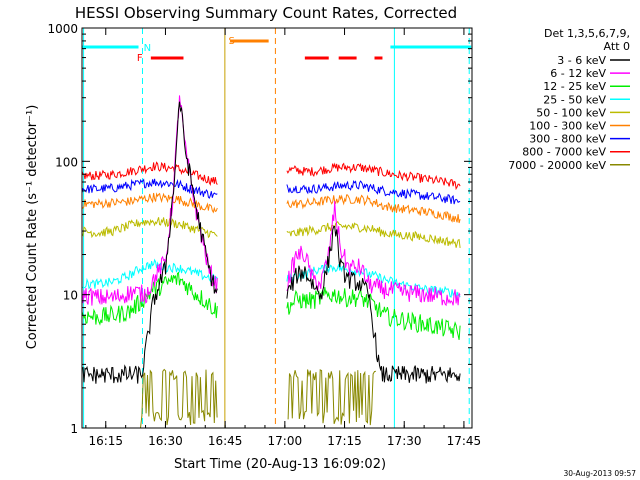  What do you see at coordinates (564, 152) in the screenshot?
I see `legend-label: 800 - 7000 keV` at bounding box center [564, 152].